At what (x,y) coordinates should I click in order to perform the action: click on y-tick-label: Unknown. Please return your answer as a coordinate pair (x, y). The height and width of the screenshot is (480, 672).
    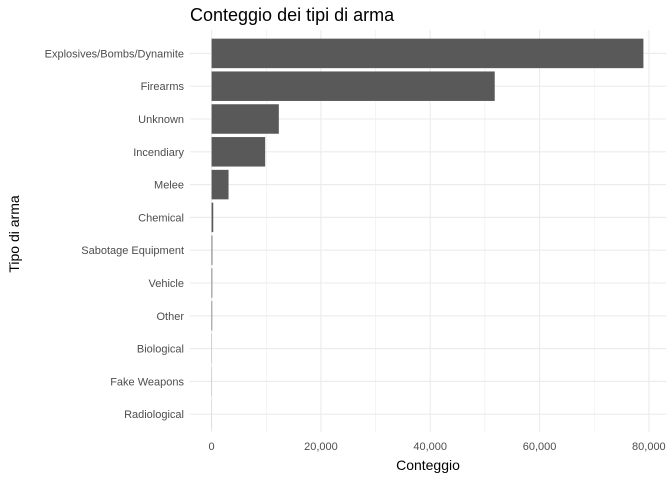
    Looking at the image, I should click on (161, 120).